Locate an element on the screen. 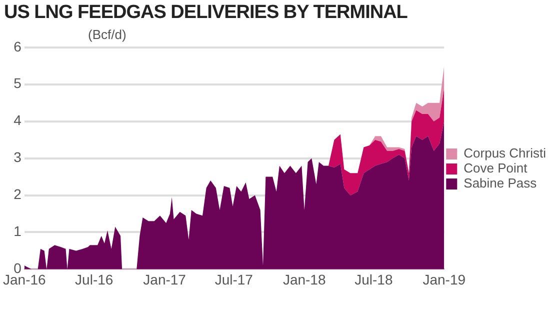 This screenshot has width=560, height=324. y-tick-label: 6 is located at coordinates (18, 46).